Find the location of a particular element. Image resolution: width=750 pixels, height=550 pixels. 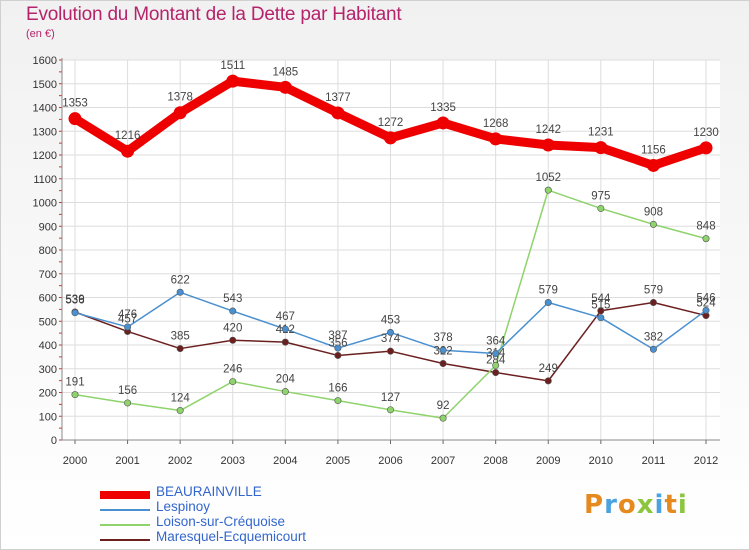

data-label: 908 is located at coordinates (653, 212).